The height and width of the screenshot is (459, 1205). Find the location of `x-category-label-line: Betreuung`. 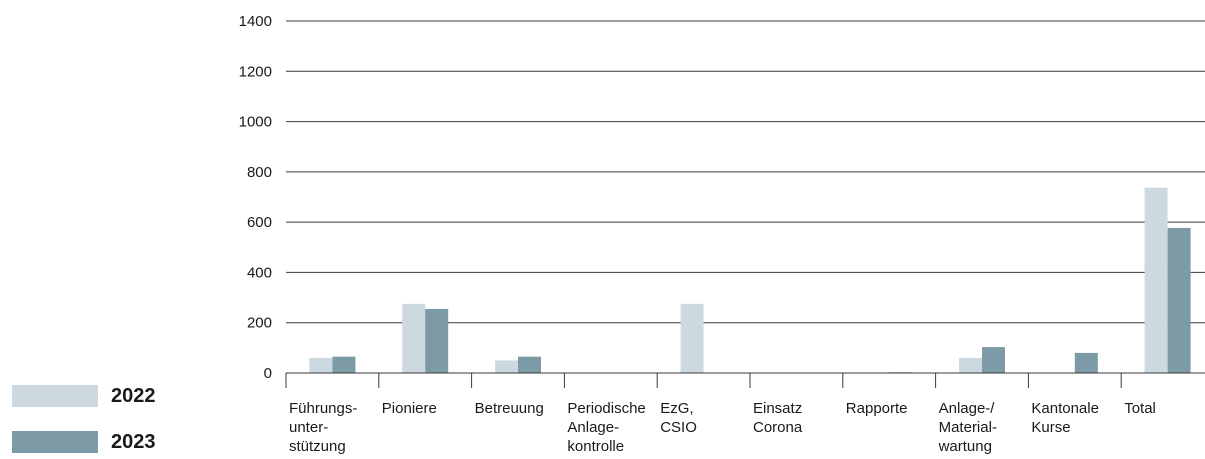

x-category-label-line: Betreuung is located at coordinates (509, 408).